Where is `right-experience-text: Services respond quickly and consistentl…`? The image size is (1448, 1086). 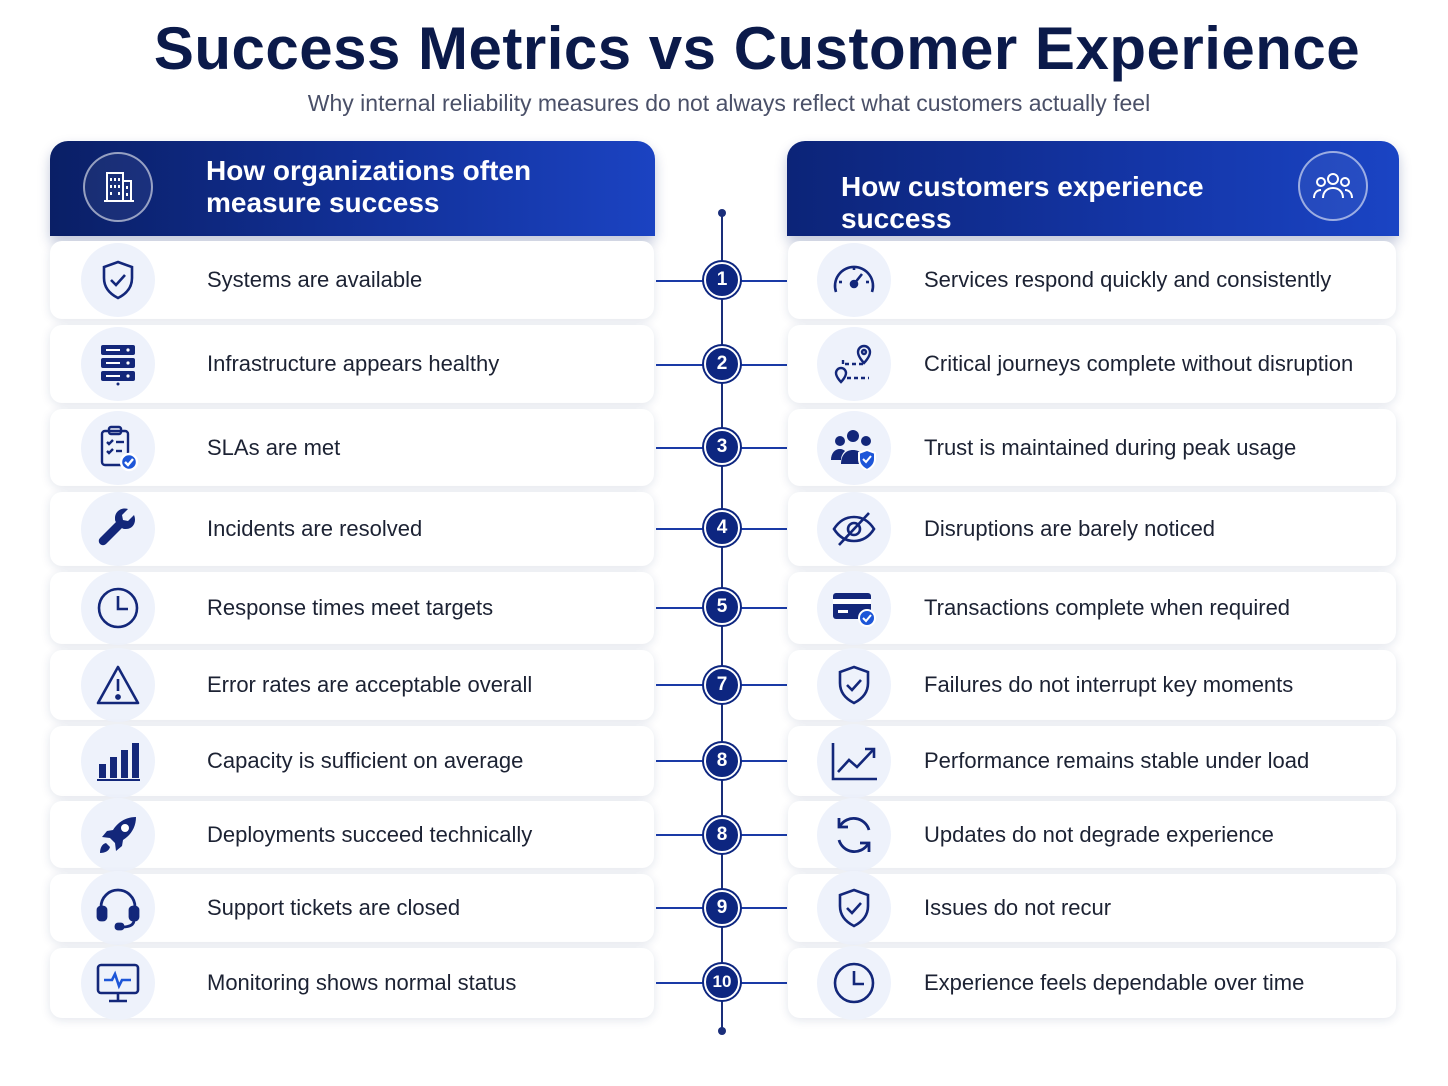
right-experience-text: Services respond quickly and consistentl… is located at coordinates (1128, 279).